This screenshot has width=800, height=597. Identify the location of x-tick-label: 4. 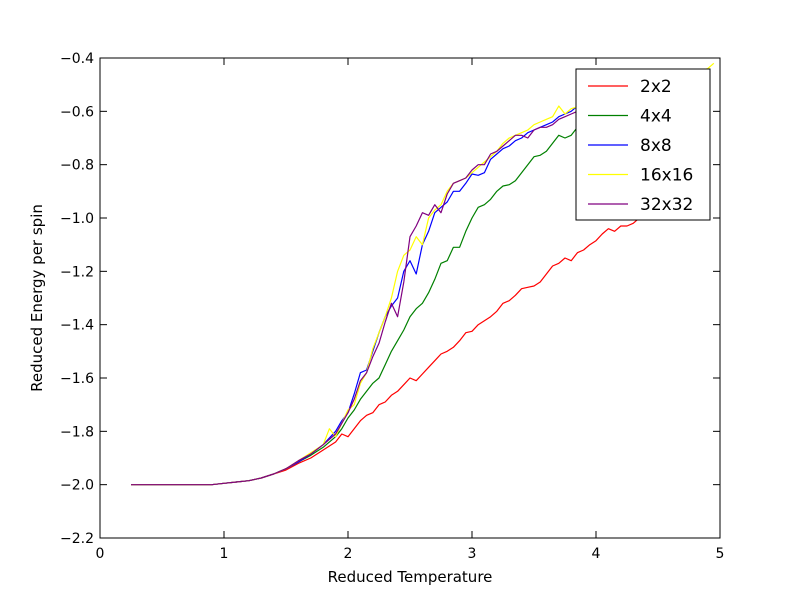
(596, 554).